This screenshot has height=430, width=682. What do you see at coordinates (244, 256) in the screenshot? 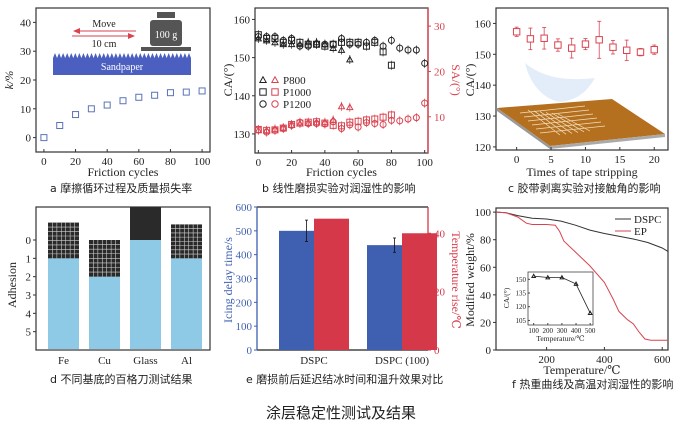
I see `panel-e-ytick-label: 400` at bounding box center [244, 256].